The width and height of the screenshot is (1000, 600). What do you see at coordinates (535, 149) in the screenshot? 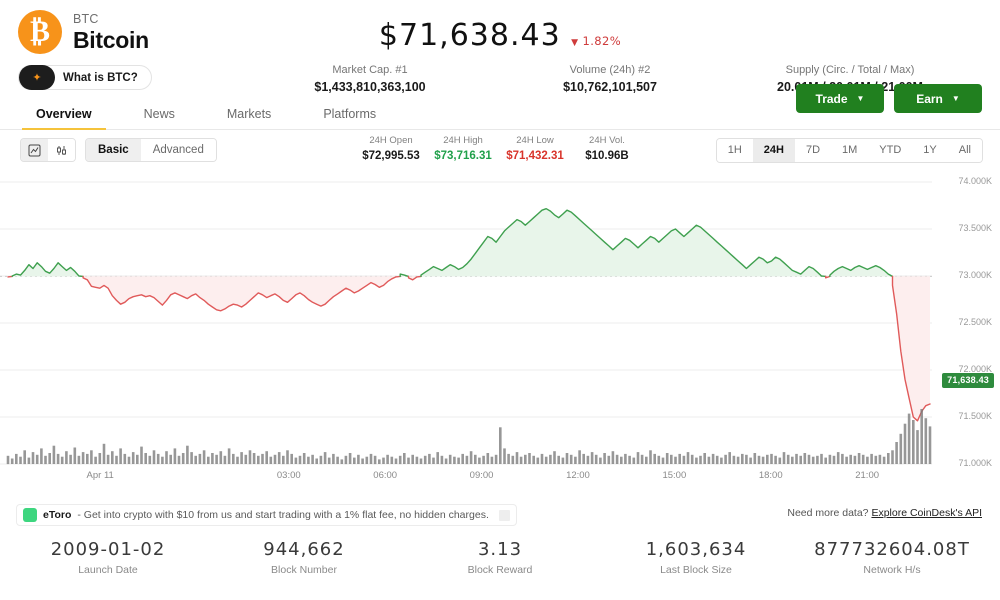
I see `stat-24h-low: 24H Low $71,432.31` at bounding box center [535, 149].